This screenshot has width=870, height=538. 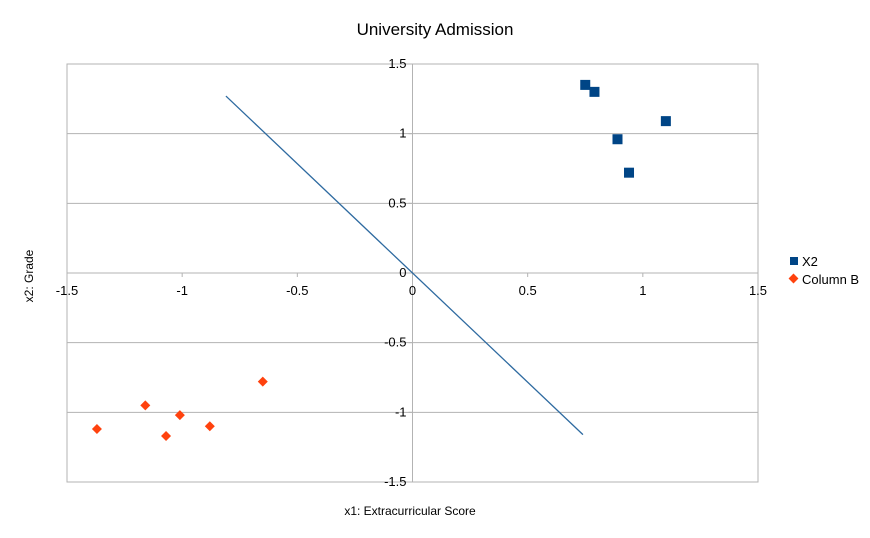 I want to click on legend-label: X2, so click(x=810, y=261).